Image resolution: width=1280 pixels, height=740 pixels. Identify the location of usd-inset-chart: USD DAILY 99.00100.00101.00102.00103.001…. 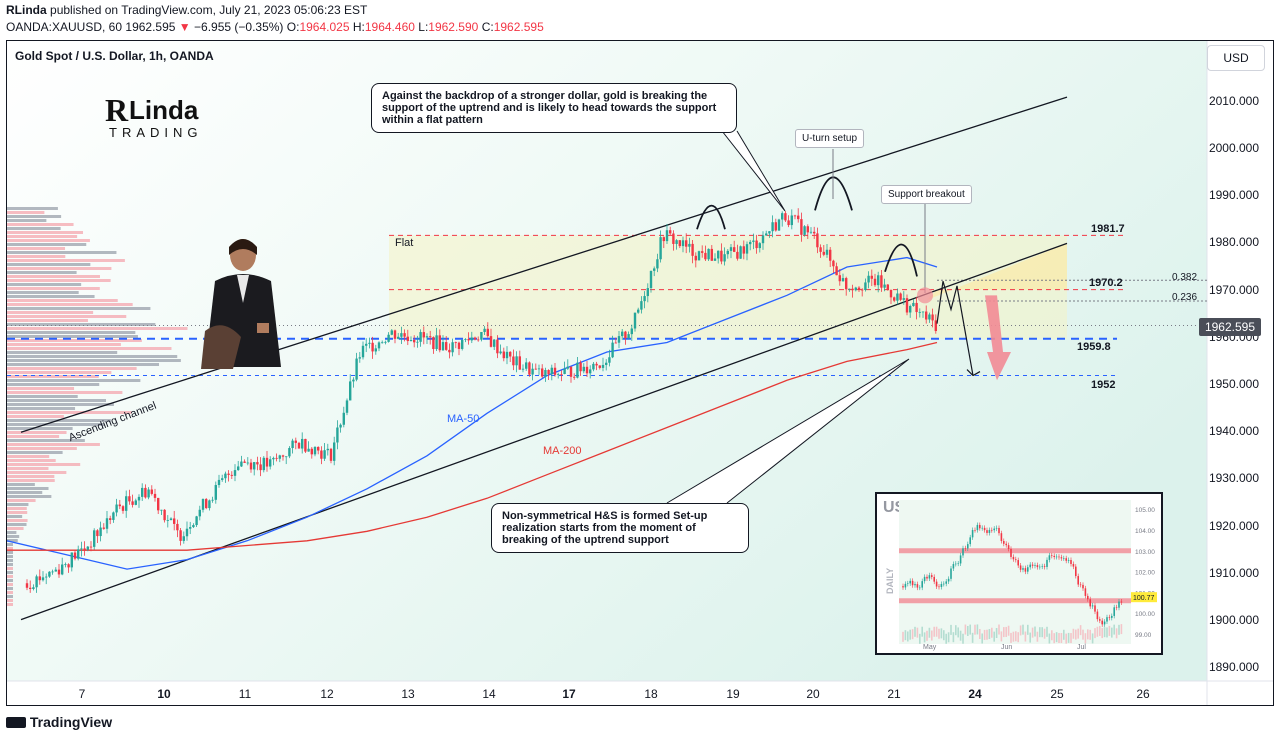
(1019, 573).